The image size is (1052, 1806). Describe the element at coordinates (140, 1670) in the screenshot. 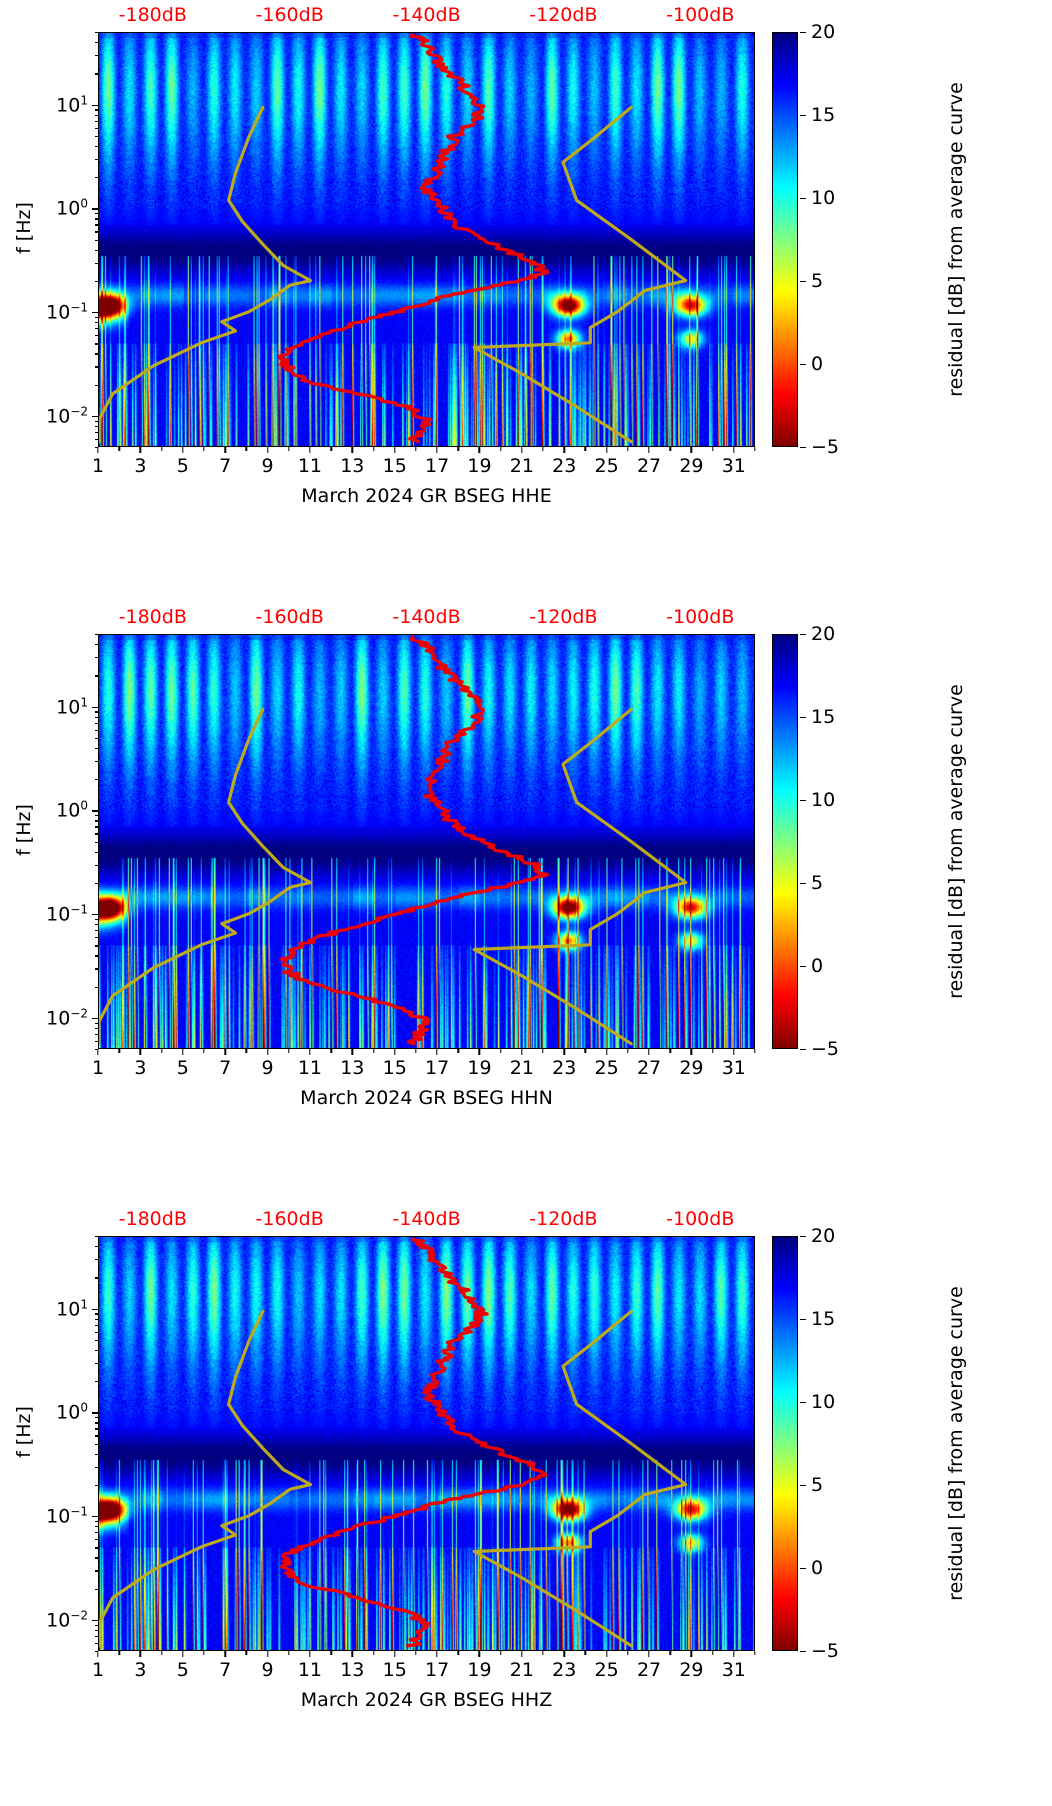

I see `x-axis-tick-label: 3` at that location.